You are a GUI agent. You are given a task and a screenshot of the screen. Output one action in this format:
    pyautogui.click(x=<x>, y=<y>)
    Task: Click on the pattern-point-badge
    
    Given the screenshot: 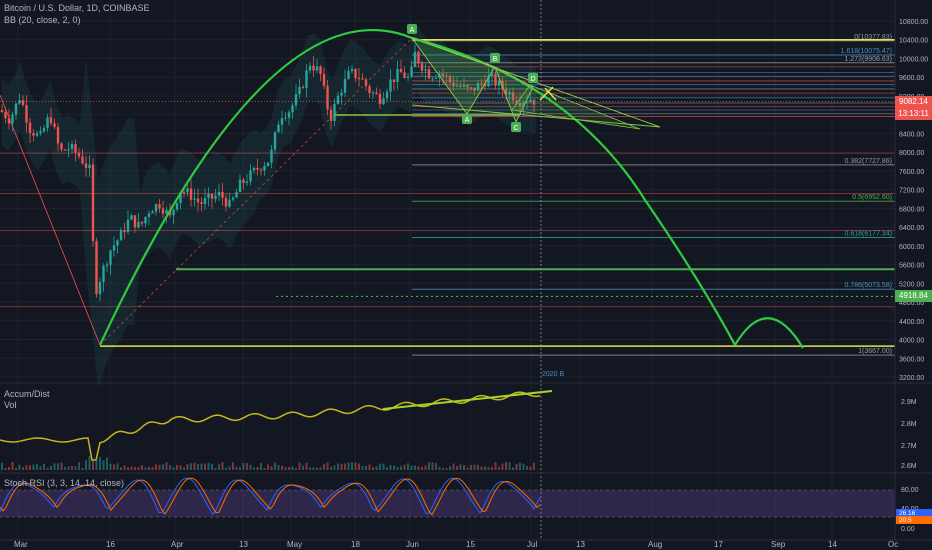 What is the action you would take?
    pyautogui.click(x=533, y=78)
    